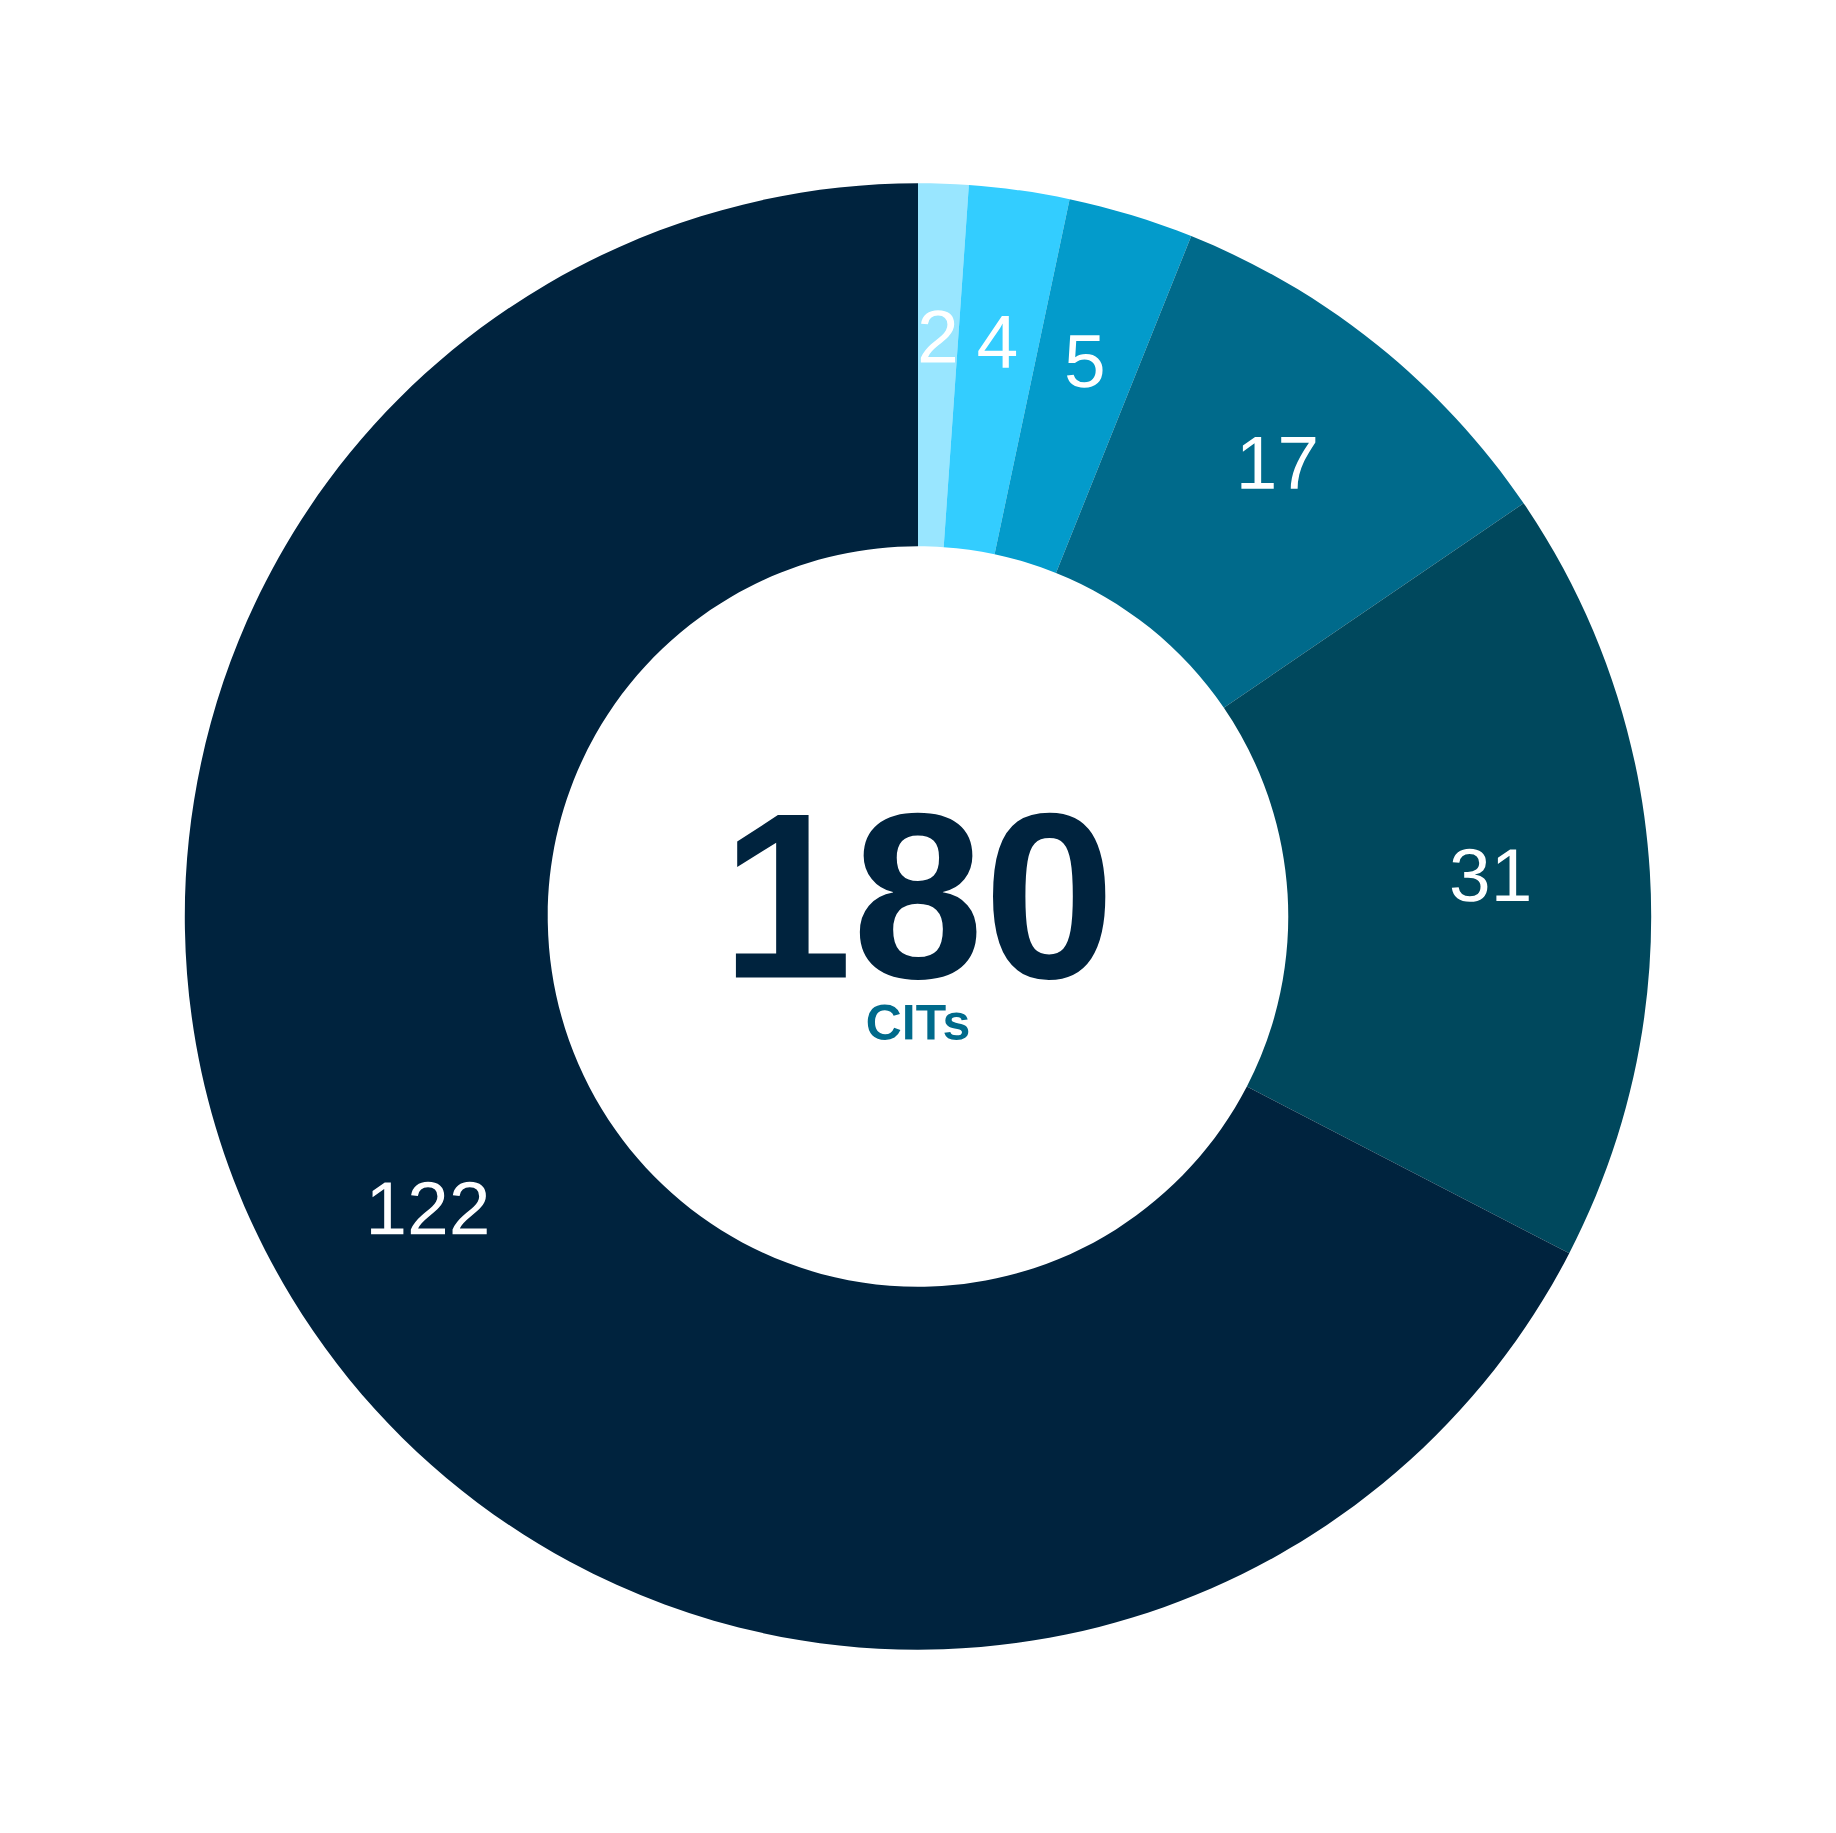 The height and width of the screenshot is (1833, 1836). Describe the element at coordinates (997, 342) in the screenshot. I see `data-label: 4` at that location.